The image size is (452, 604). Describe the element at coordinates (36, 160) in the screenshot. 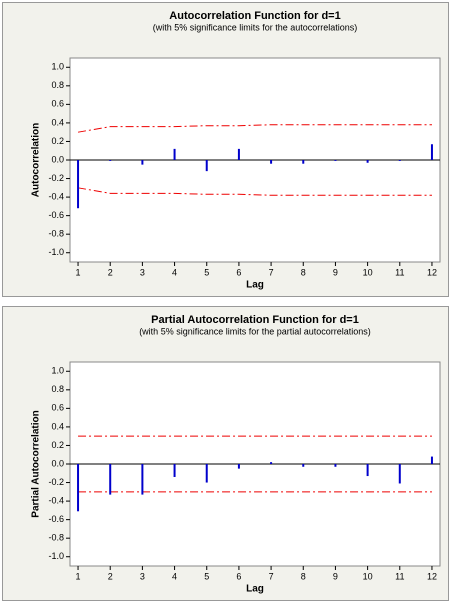

I see `y-axis-label: Autocorrelation` at that location.